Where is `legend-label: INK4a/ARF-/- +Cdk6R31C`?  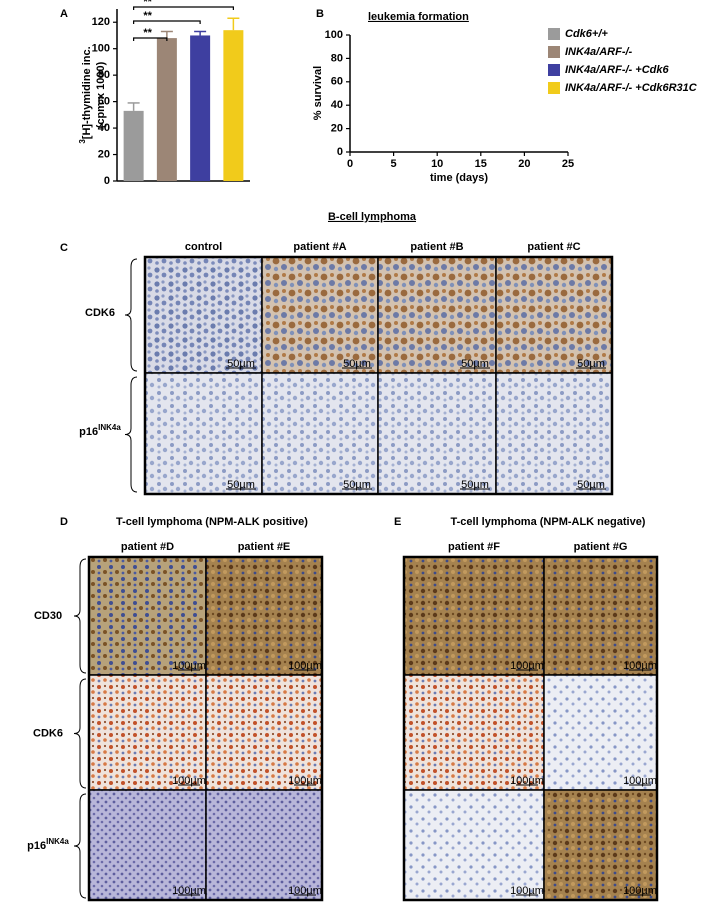 legend-label: INK4a/ARF-/- +Cdk6R31C is located at coordinates (631, 88).